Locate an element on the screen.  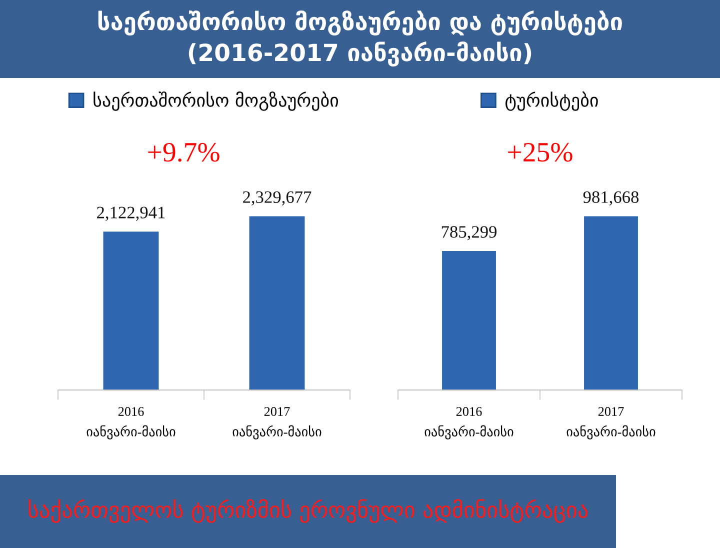
chart-title: საერთაშორისო მოგზაურები და ტურისტები is located at coordinates (360, 23).